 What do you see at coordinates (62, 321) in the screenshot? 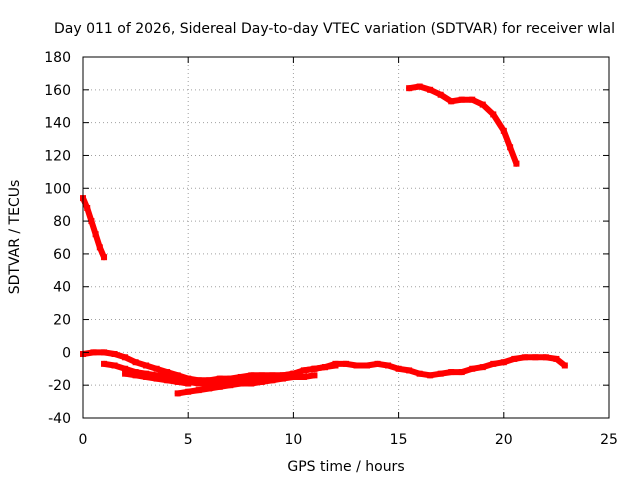
I see `y-tick-label: 20` at bounding box center [62, 321].